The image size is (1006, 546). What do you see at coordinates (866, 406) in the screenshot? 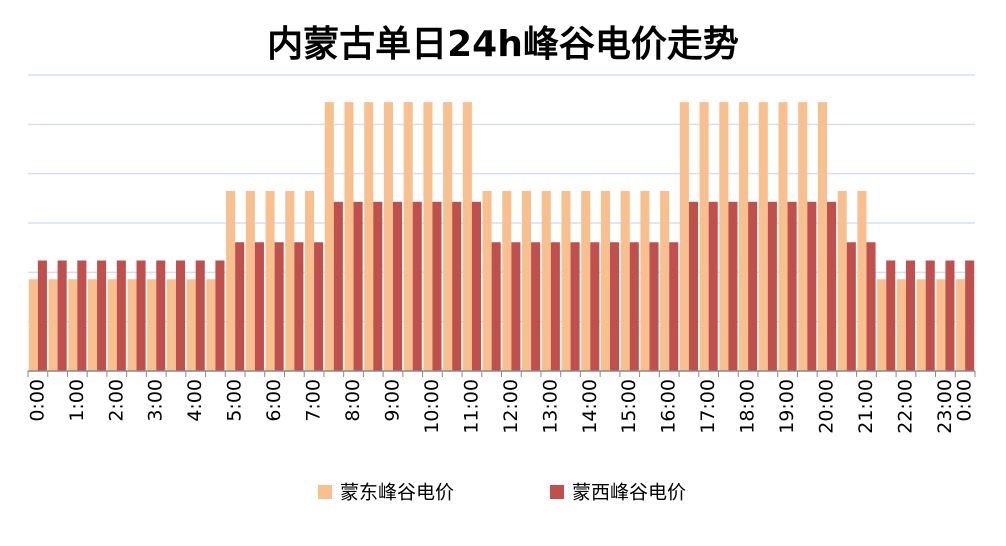
I see `x-tick-label: 21:00` at bounding box center [866, 406].